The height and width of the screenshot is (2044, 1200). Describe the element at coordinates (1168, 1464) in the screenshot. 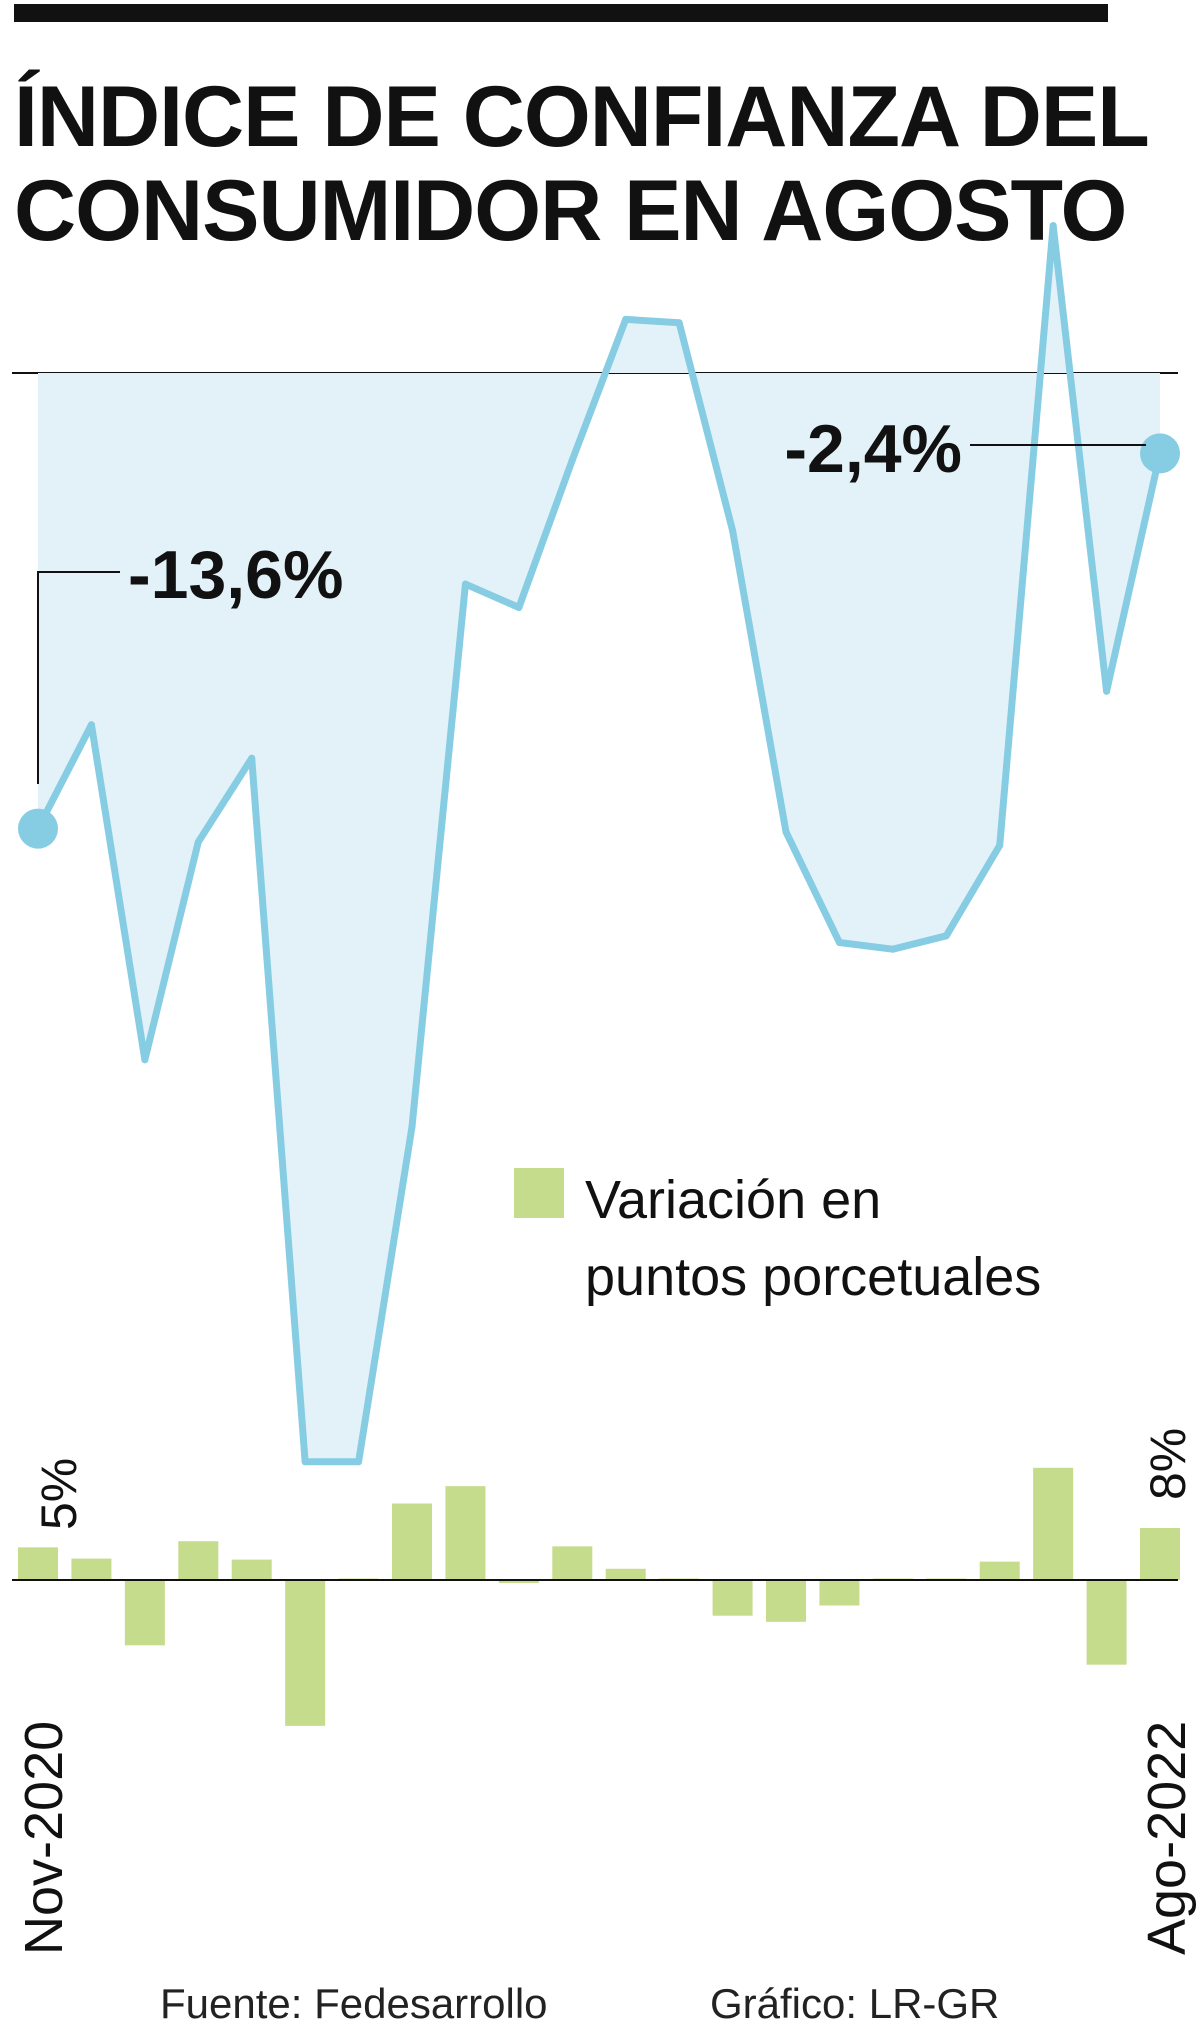

I see `bar-right-label: 8%` at that location.